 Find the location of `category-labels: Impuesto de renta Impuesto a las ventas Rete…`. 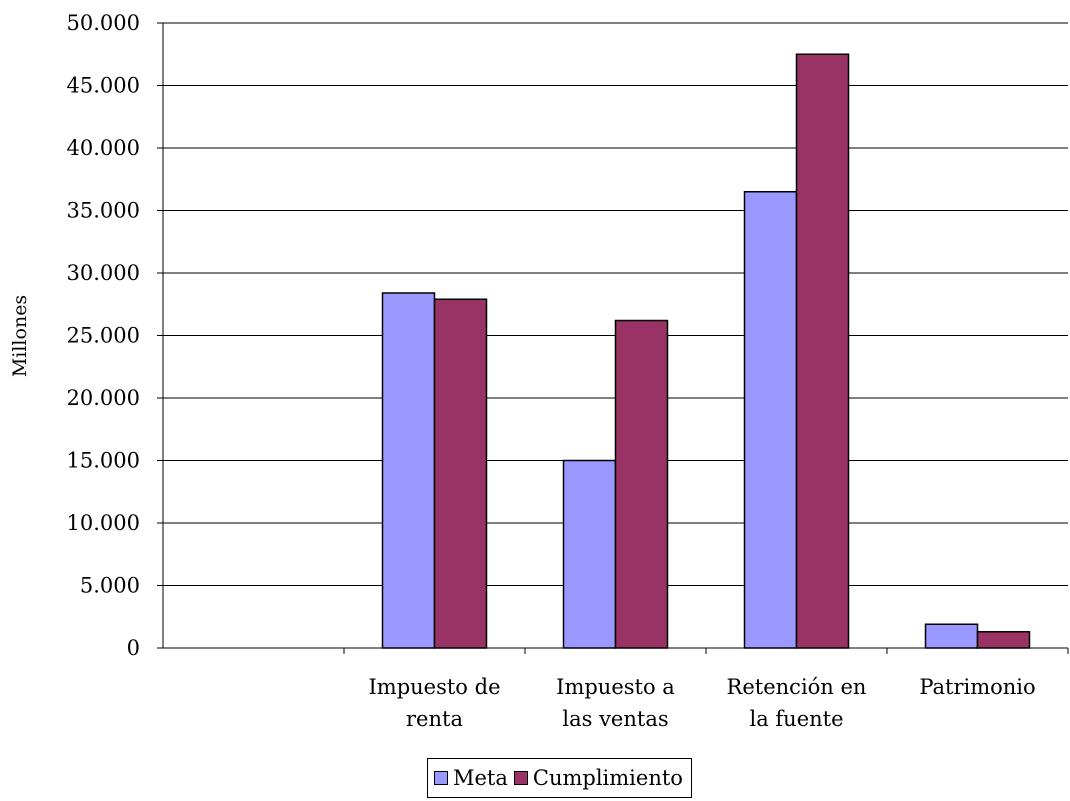

category-labels: Impuesto de renta Impuesto a las ventas Rete… is located at coordinates (701, 703).